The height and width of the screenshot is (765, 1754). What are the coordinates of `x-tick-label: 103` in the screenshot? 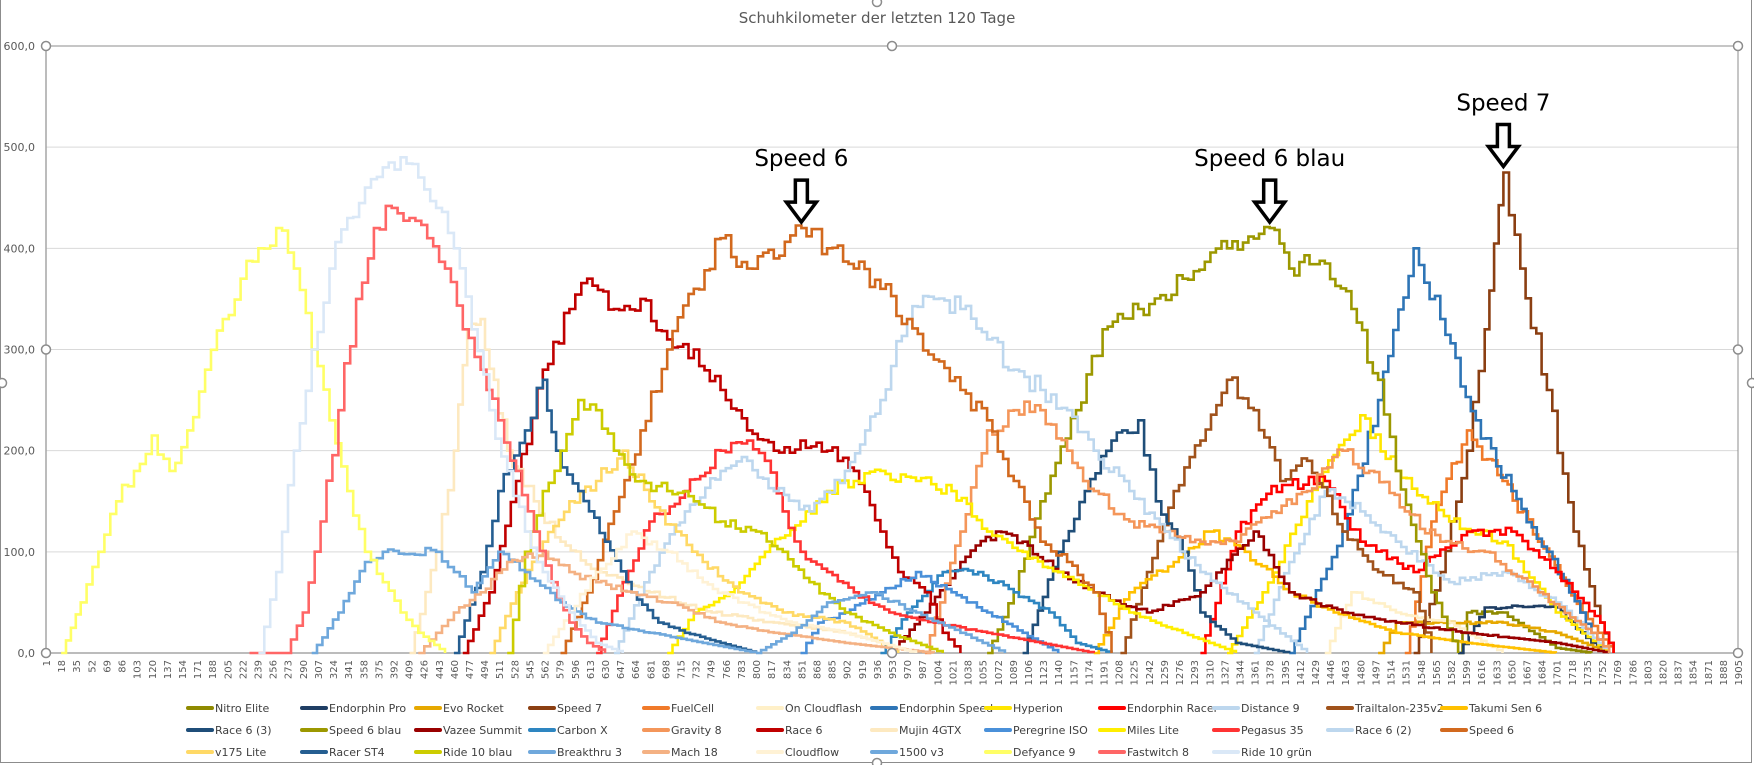 It's located at (138, 669).